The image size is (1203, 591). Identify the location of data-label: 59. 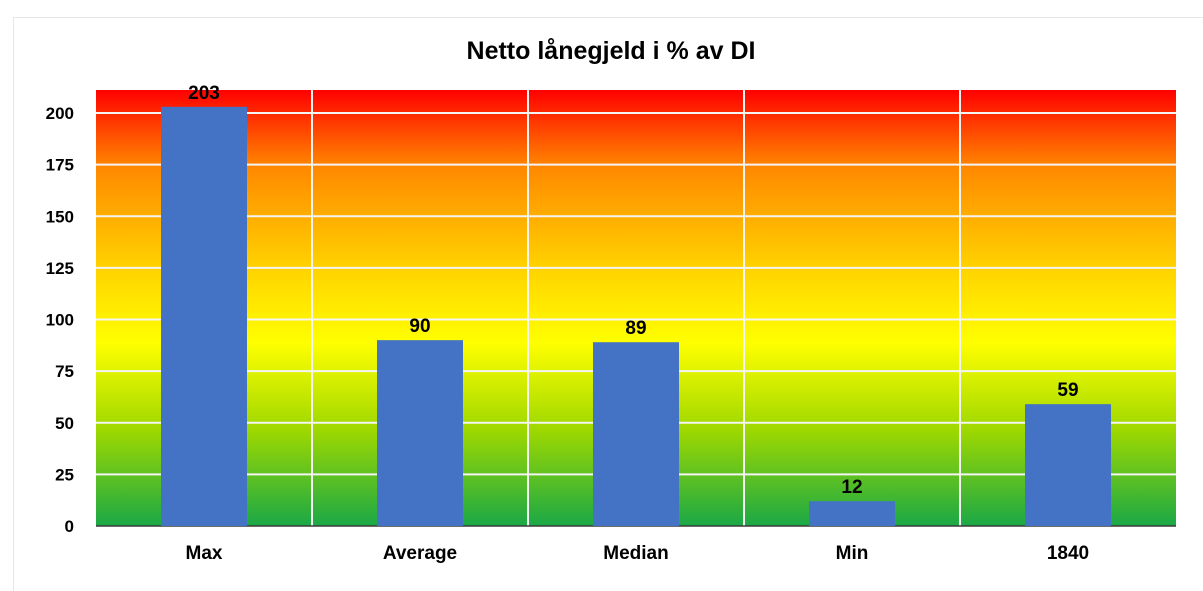
(1067, 390).